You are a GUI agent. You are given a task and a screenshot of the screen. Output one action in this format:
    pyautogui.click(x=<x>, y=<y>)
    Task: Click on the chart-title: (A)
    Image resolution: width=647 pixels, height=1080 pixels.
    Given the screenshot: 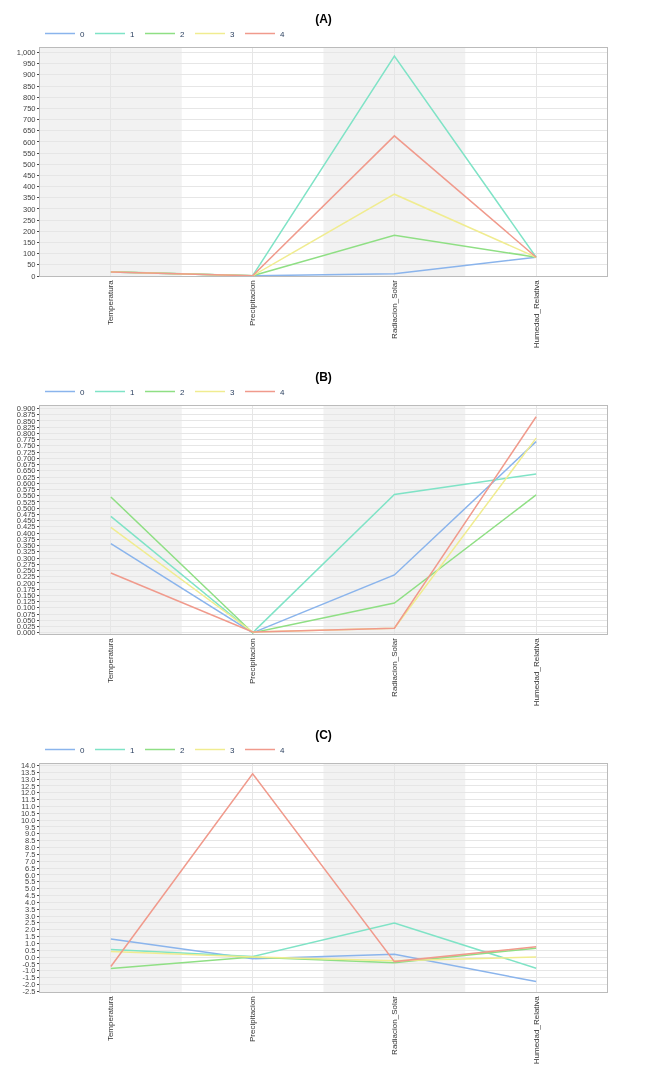 What is the action you would take?
    pyautogui.click(x=323, y=18)
    